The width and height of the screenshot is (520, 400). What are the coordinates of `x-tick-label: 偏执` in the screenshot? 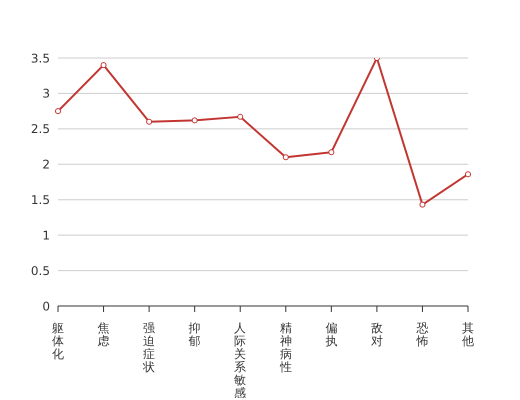 It's located at (331, 334).